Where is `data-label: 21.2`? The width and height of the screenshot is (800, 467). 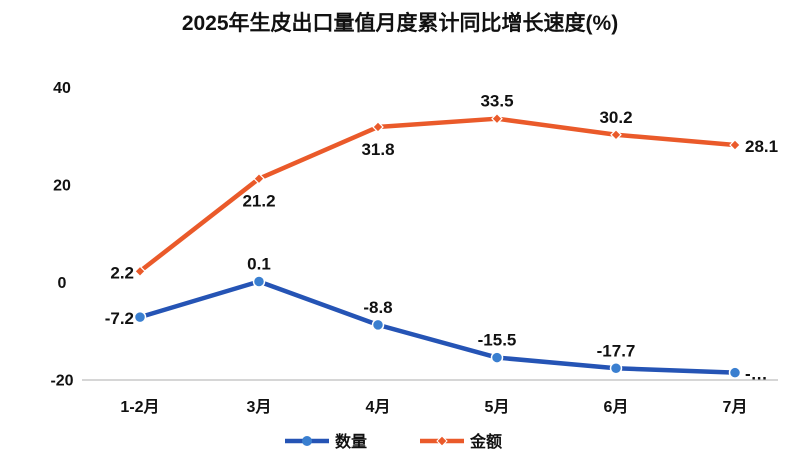
data-label: 21.2 is located at coordinates (258, 201).